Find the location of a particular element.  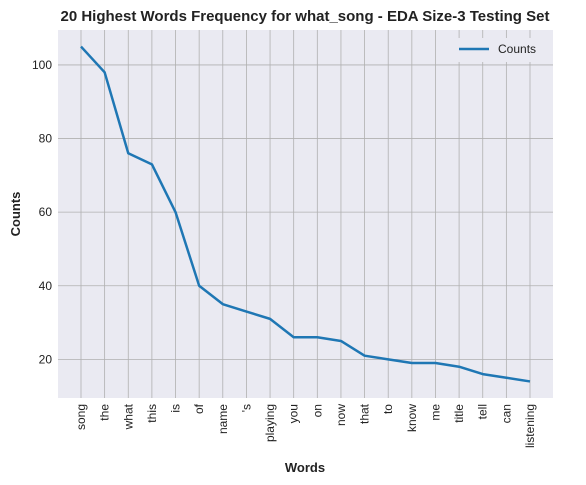

x-tick-label: song is located at coordinates (81, 417).